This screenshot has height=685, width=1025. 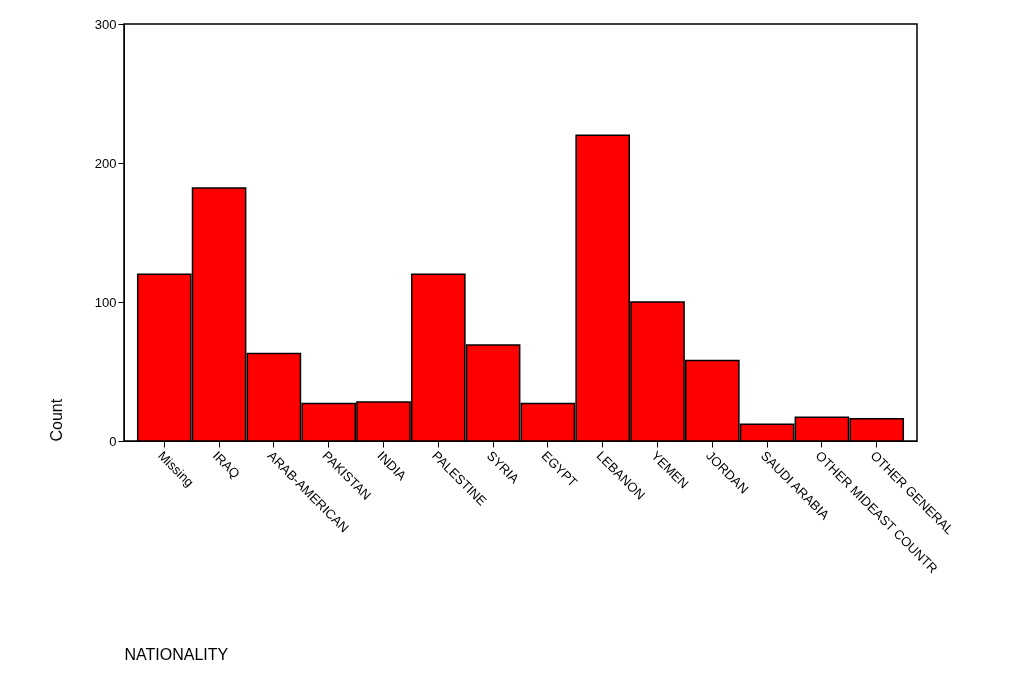 What do you see at coordinates (105, 302) in the screenshot?
I see `y-tick-label: 100` at bounding box center [105, 302].